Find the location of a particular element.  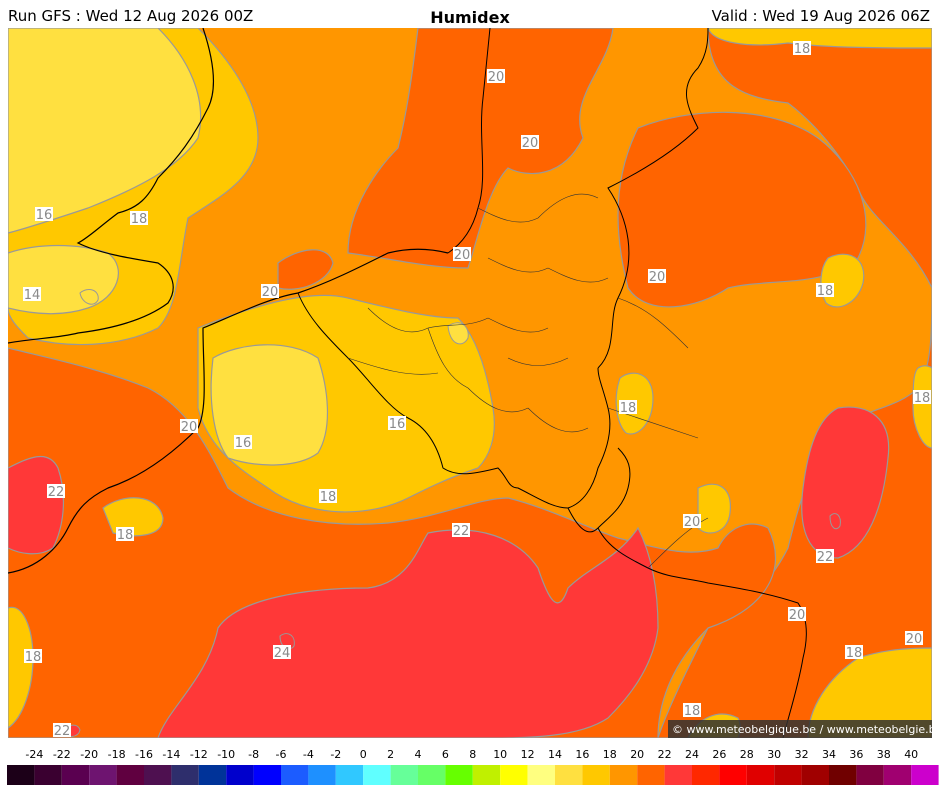

legend-tick-label: 26 is located at coordinates (719, 754).